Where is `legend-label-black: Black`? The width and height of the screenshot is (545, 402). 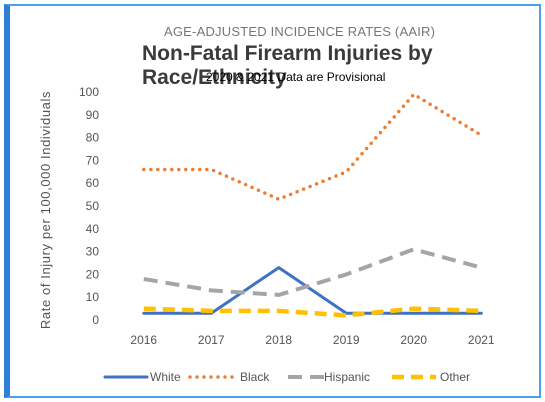 legend-label-black: Black is located at coordinates (255, 377).